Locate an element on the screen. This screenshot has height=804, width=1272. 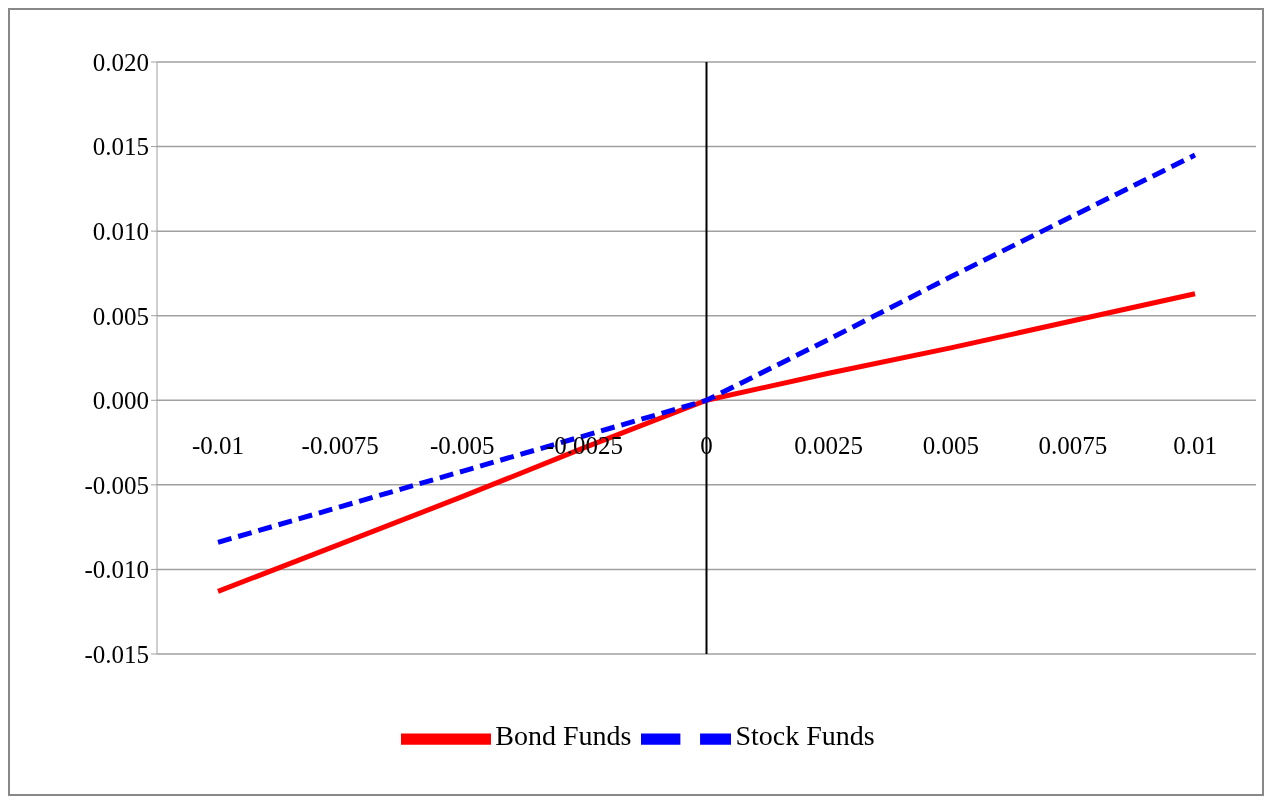
x-tick-label: -0.01 is located at coordinates (218, 445).